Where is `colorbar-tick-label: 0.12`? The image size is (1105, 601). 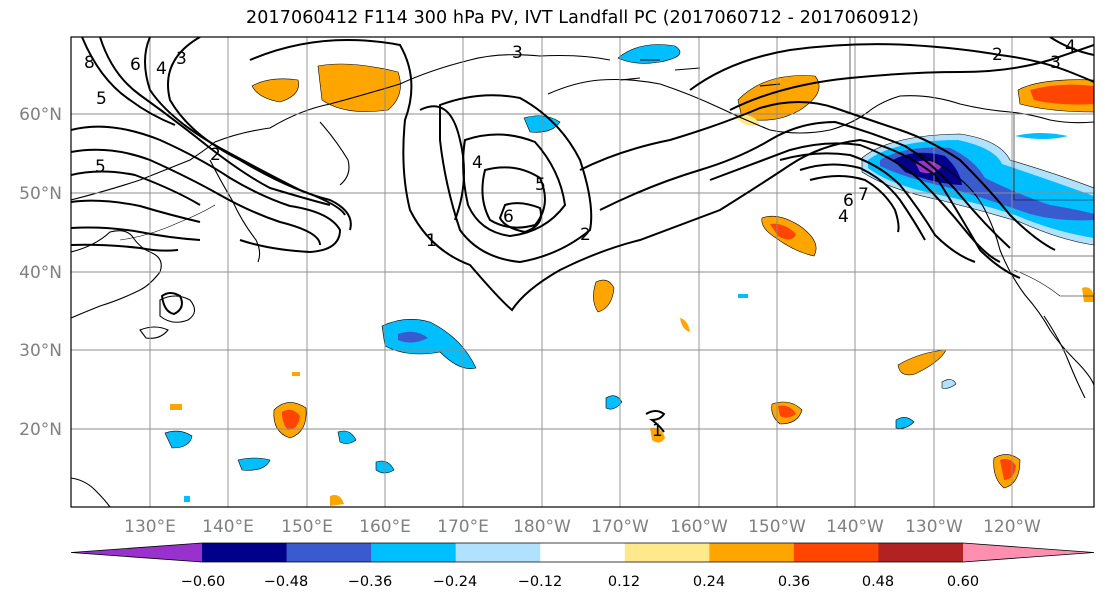
colorbar-tick-label: 0.12 is located at coordinates (624, 582).